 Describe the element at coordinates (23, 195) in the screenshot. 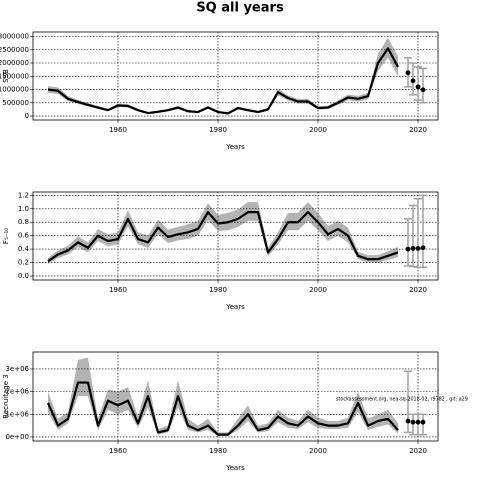

I see `y-tick-label: 1.2` at that location.